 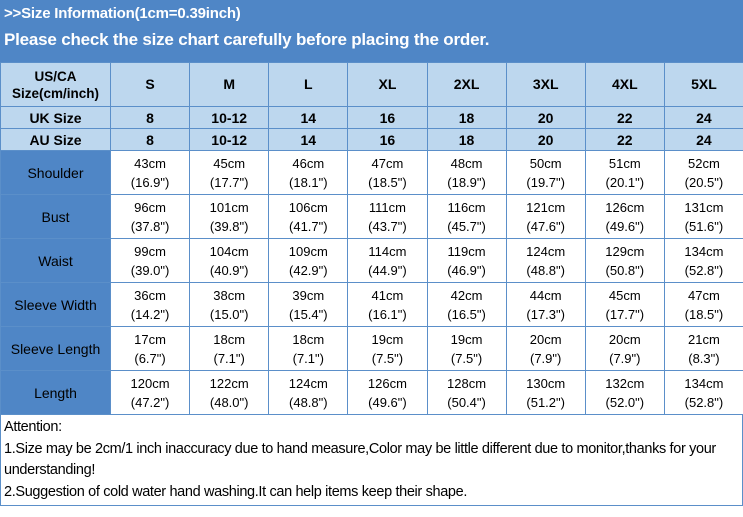 What do you see at coordinates (545, 182) in the screenshot?
I see `measure-inch: (19.7")` at bounding box center [545, 182].